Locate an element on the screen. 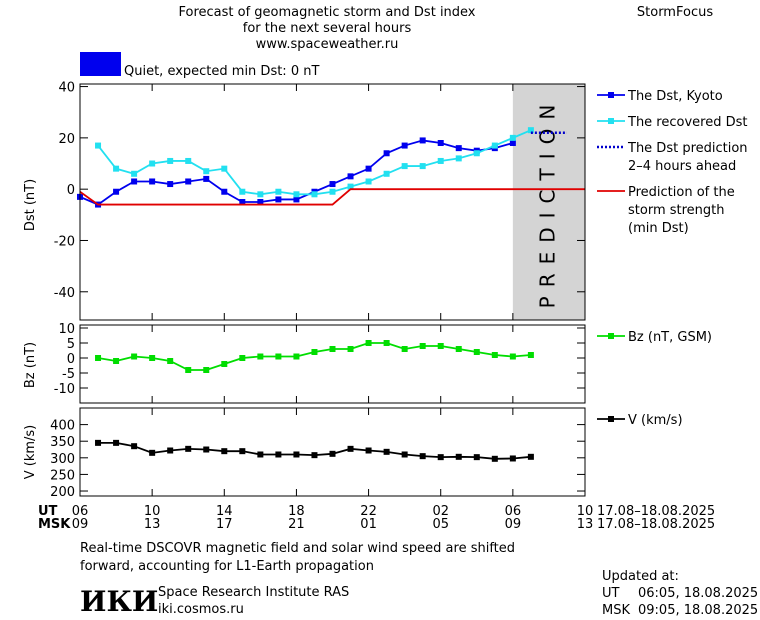 This screenshot has height=620, width=760. ut-tick-label: 22 is located at coordinates (368, 511).